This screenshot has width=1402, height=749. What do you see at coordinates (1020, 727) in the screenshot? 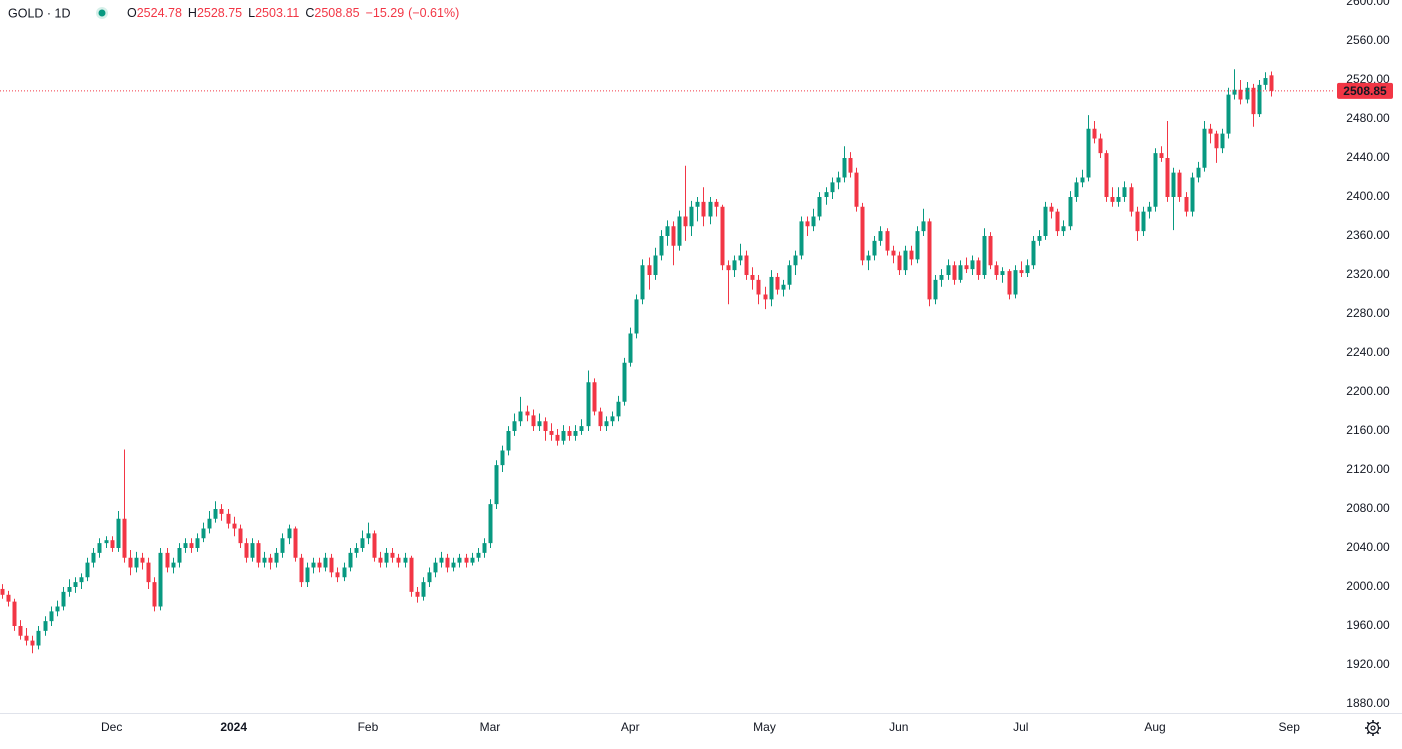
I see `x-tick-label: Jul` at bounding box center [1020, 727].